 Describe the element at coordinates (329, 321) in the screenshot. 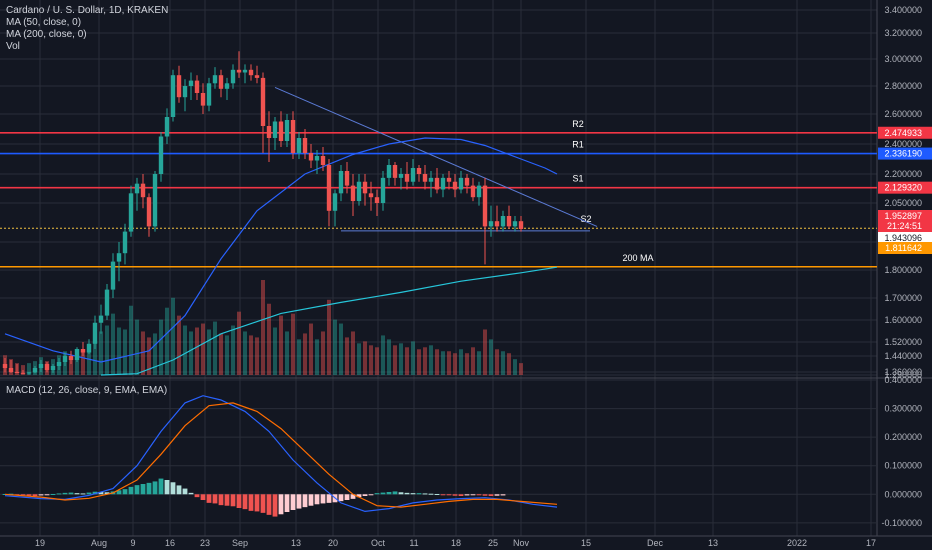

I see `ma200-line` at that location.